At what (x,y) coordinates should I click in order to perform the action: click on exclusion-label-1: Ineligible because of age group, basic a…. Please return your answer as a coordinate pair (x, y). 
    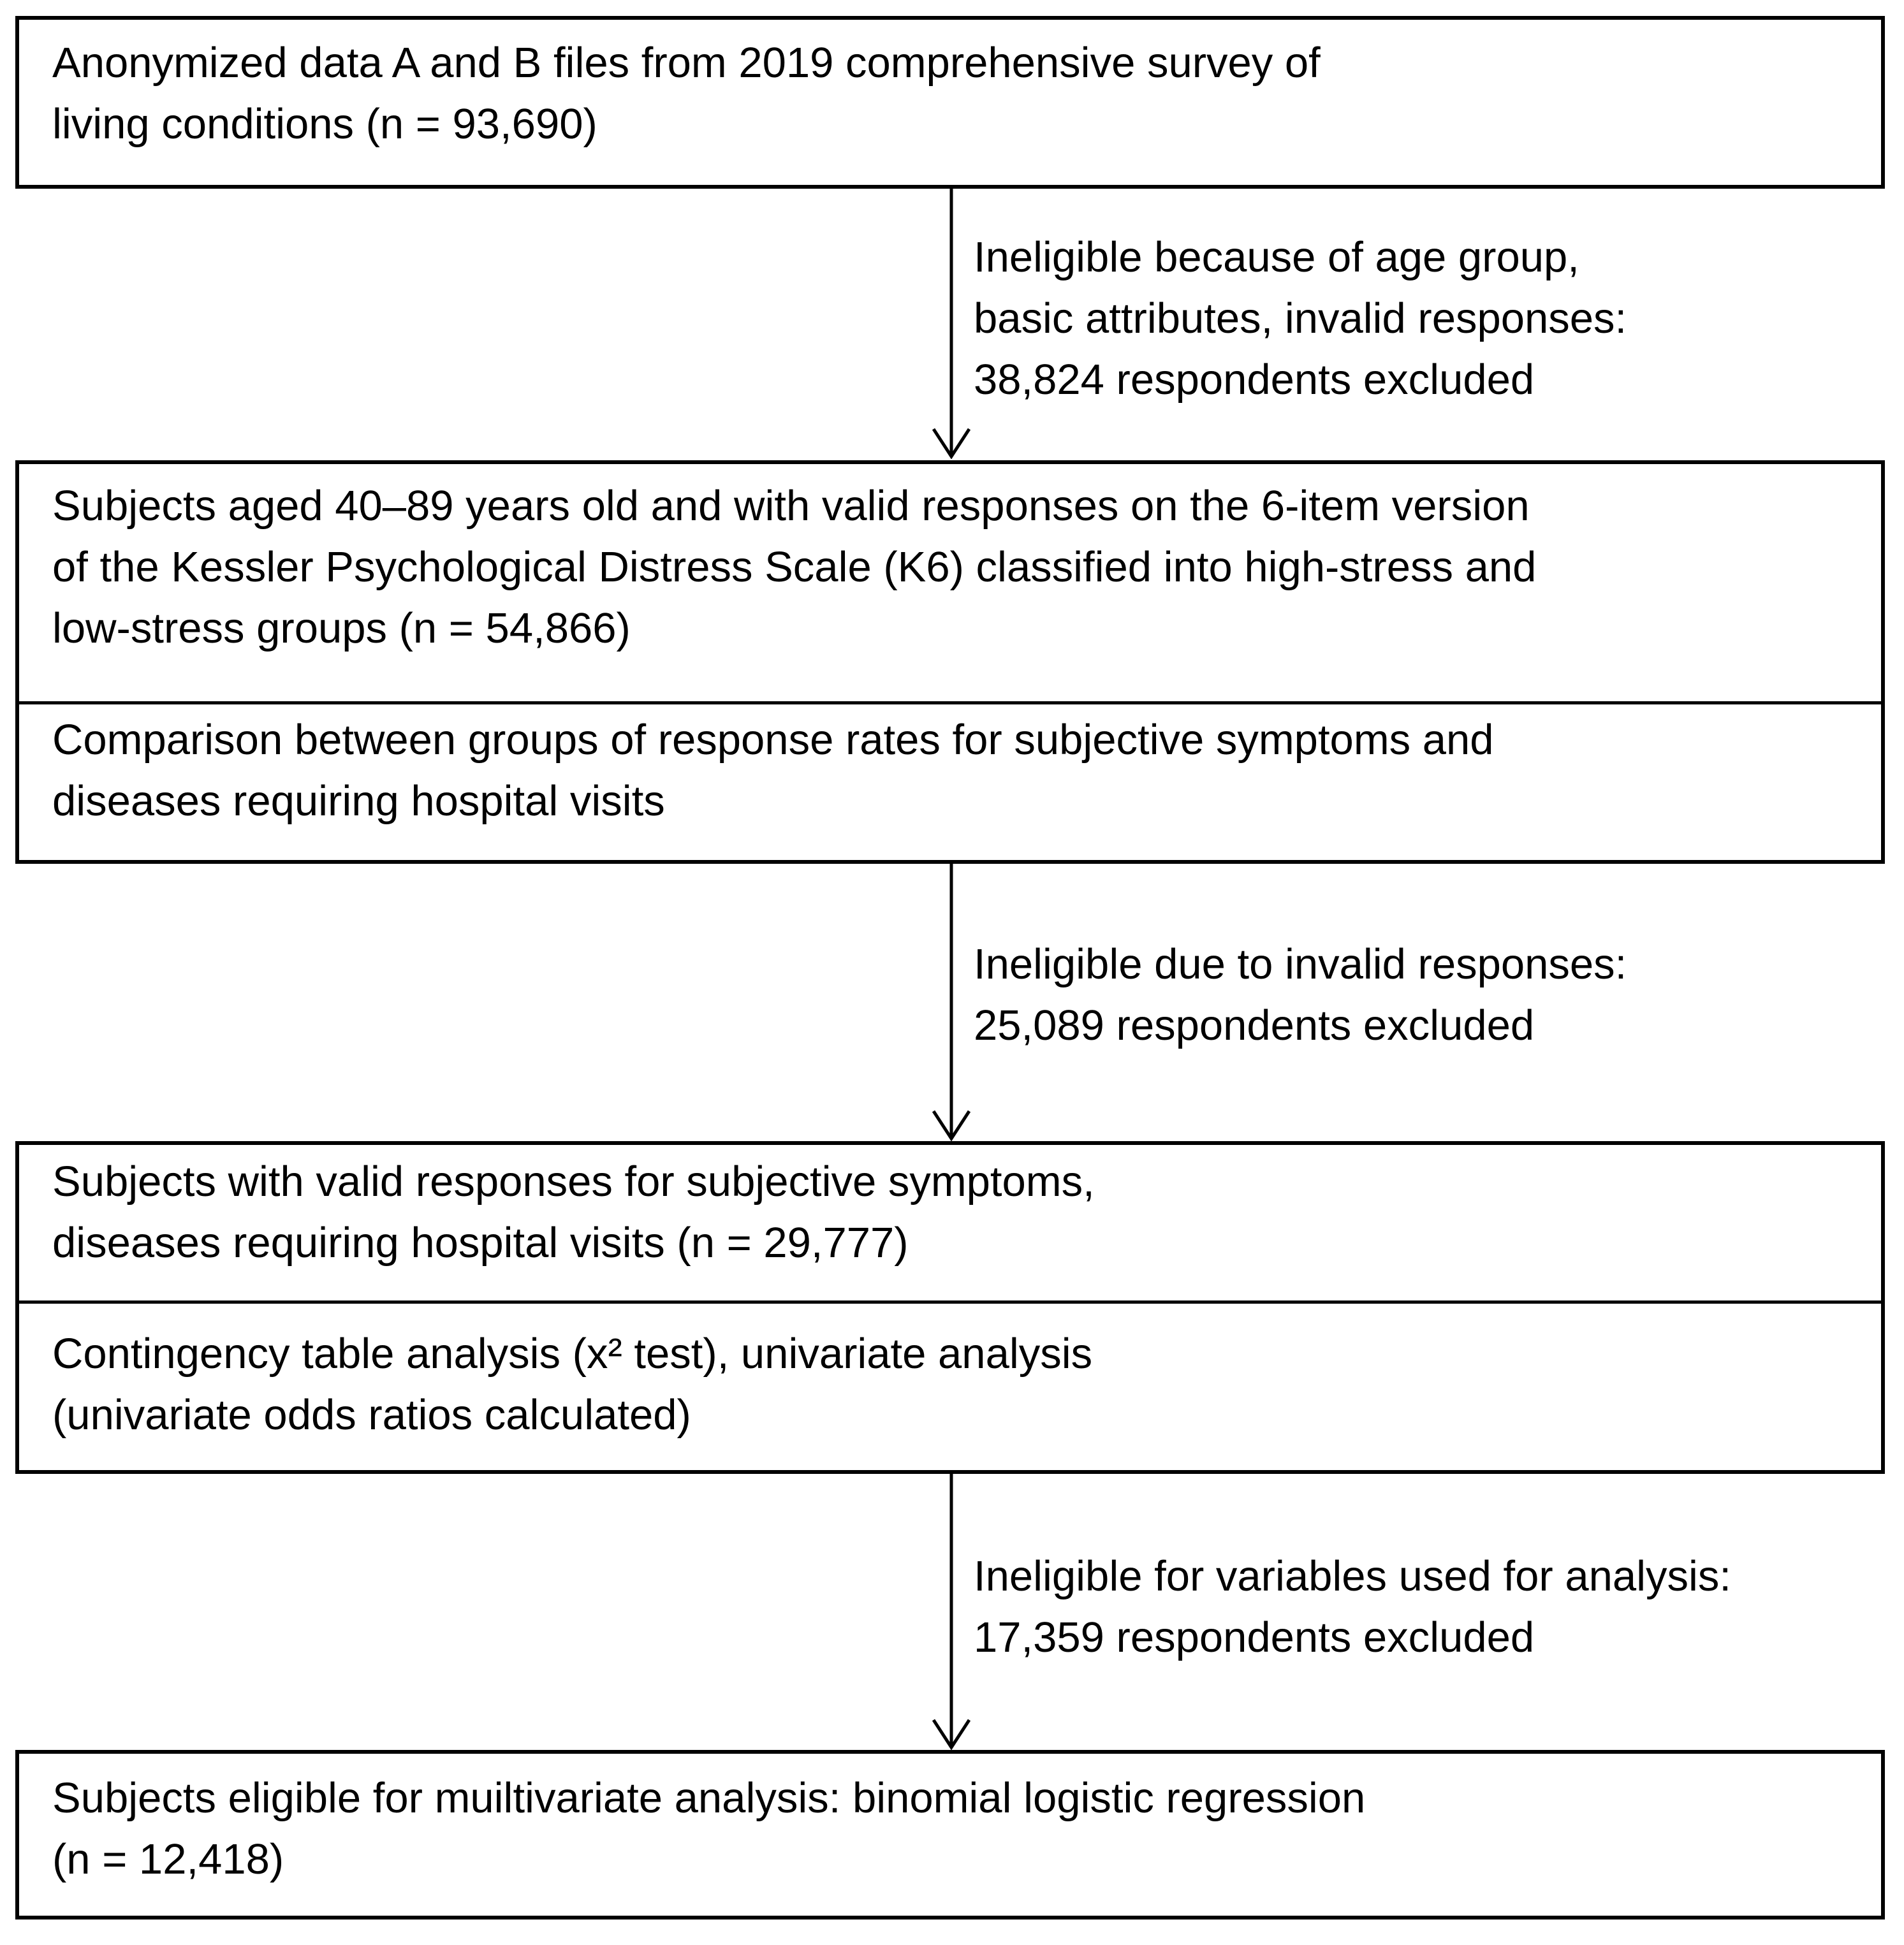
    Looking at the image, I should click on (1300, 318).